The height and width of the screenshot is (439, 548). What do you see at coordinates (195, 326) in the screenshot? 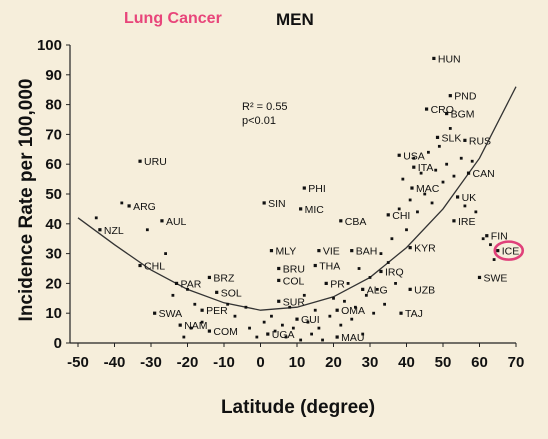
I see `point-label-nam: NAM` at bounding box center [195, 326].